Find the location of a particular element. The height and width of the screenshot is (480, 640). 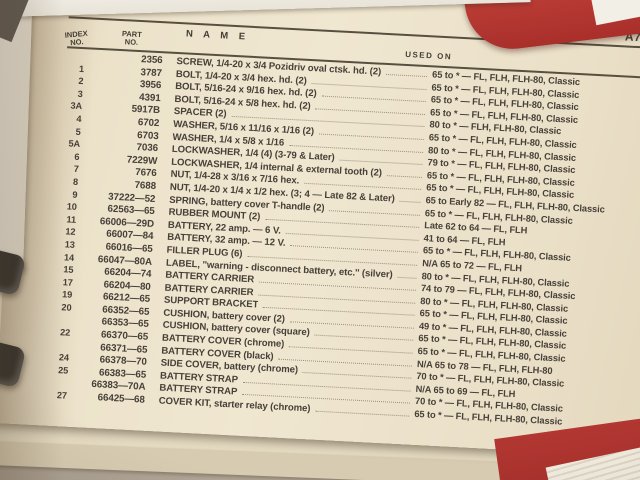

column-header-part: PART NO. is located at coordinates (132, 38).